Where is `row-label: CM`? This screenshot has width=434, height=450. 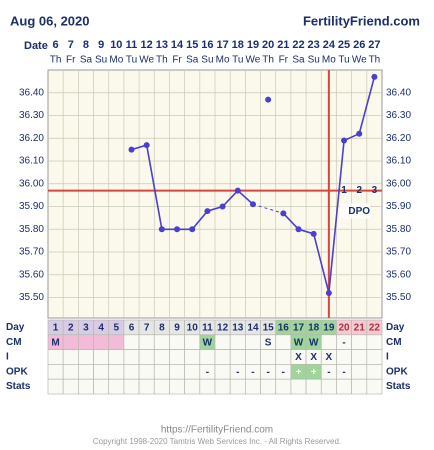 row-label: CM is located at coordinates (14, 342).